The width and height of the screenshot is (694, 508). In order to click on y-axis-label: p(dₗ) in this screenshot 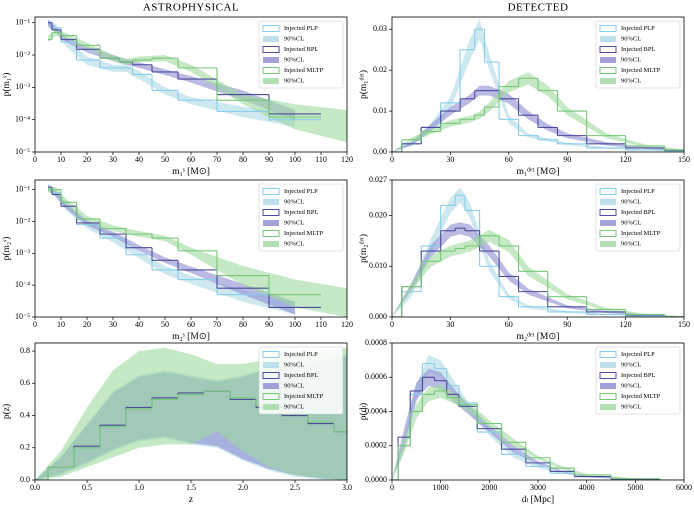, I will do `click(363, 411)`.